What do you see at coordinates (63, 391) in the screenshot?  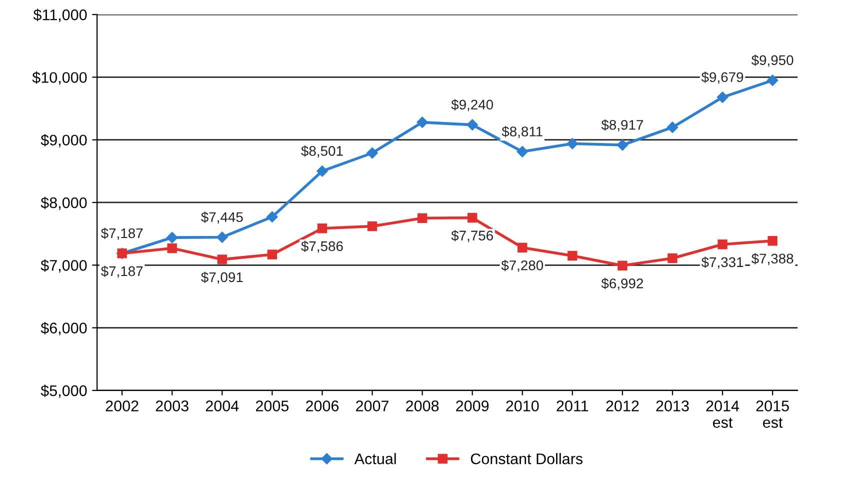 I see `y-tick-label: $5,000` at bounding box center [63, 391].